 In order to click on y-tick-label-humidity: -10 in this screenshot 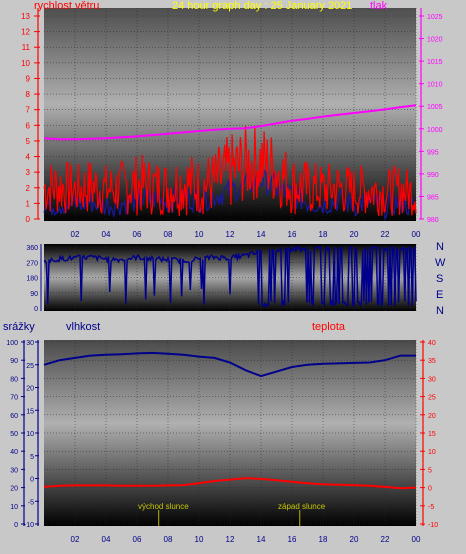, I will do `click(29, 525)`.